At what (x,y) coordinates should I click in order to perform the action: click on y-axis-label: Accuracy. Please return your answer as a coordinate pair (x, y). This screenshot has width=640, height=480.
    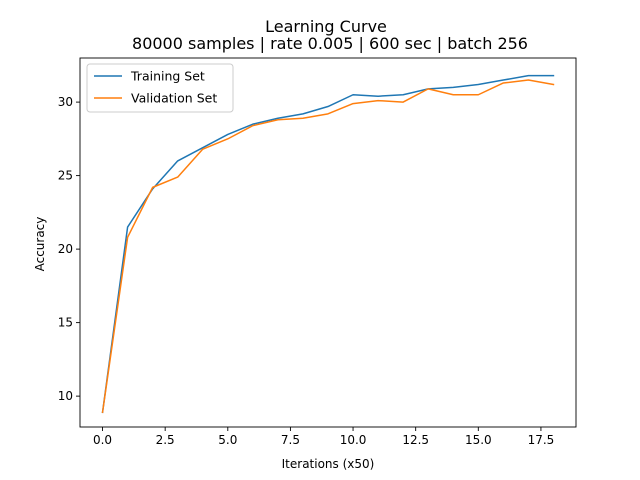
    Looking at the image, I should click on (40, 244).